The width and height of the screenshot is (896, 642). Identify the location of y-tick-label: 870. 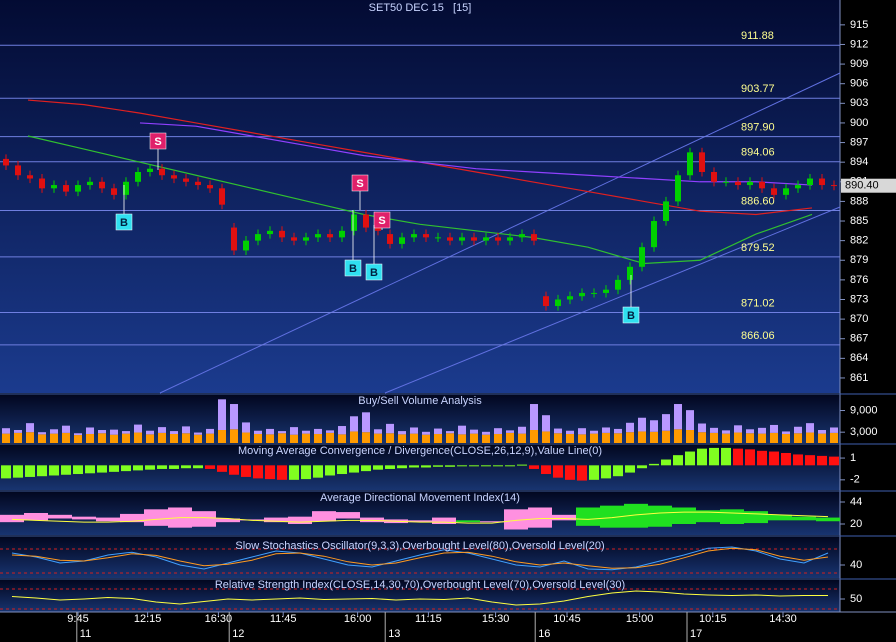
(859, 319).